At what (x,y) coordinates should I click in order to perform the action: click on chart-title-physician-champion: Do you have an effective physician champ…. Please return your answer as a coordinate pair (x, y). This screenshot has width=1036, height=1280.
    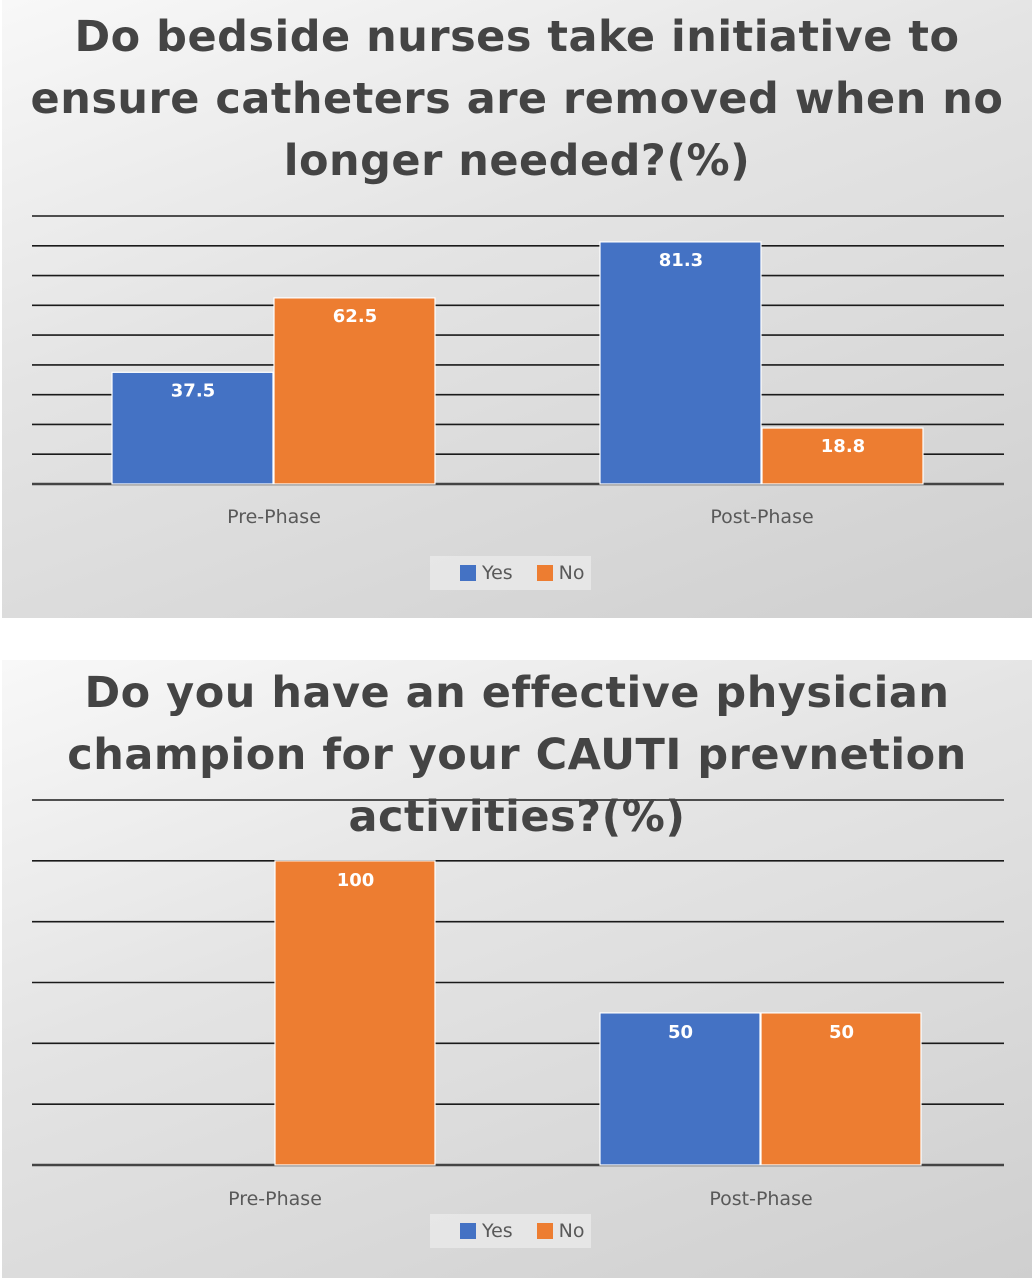
    Looking at the image, I should click on (517, 755).